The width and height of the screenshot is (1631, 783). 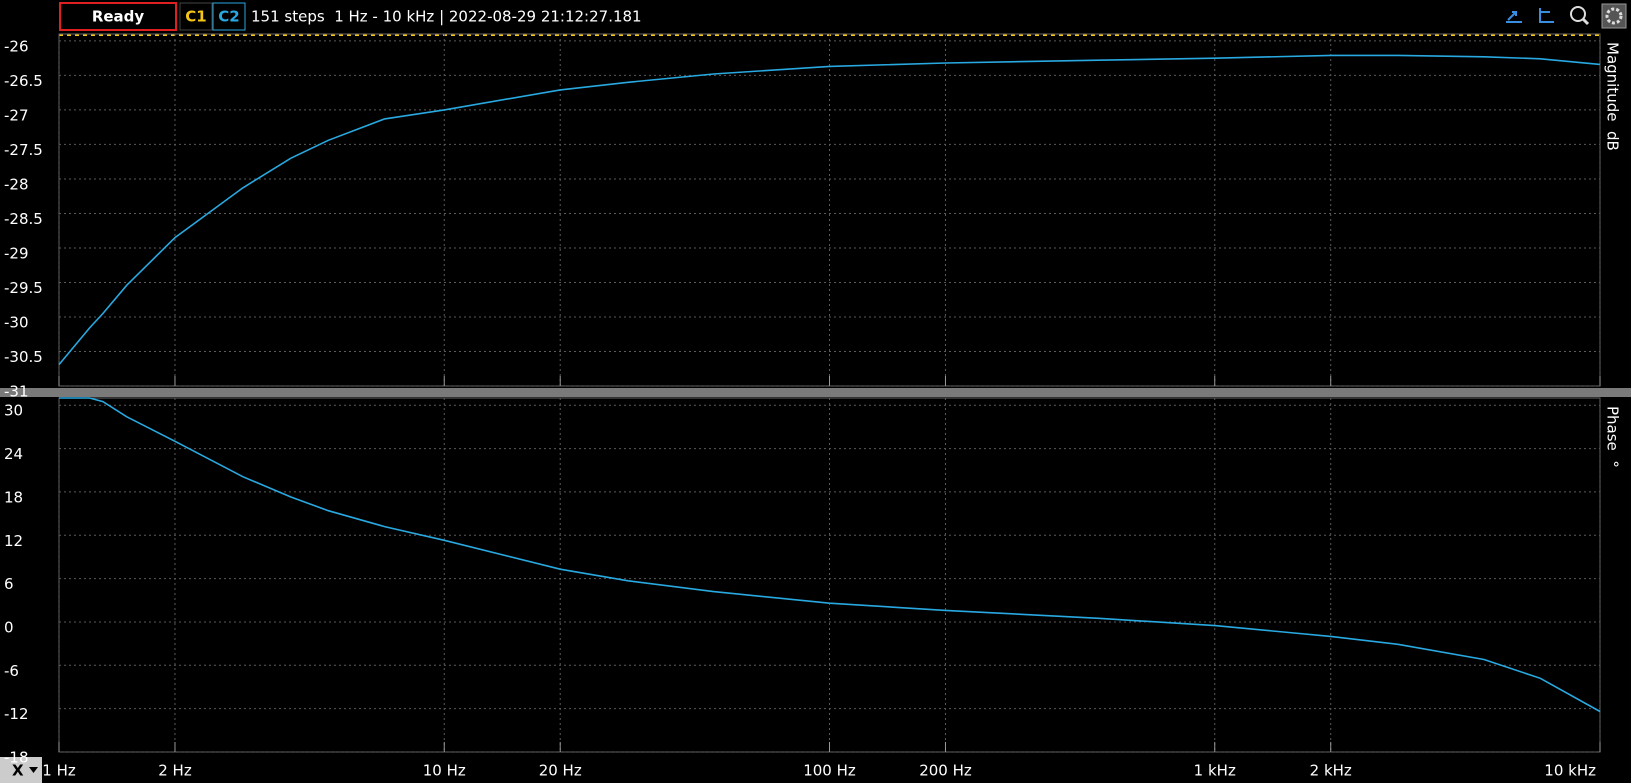 What do you see at coordinates (1613, 437) in the screenshot?
I see `y-axis-label: Phase °` at bounding box center [1613, 437].